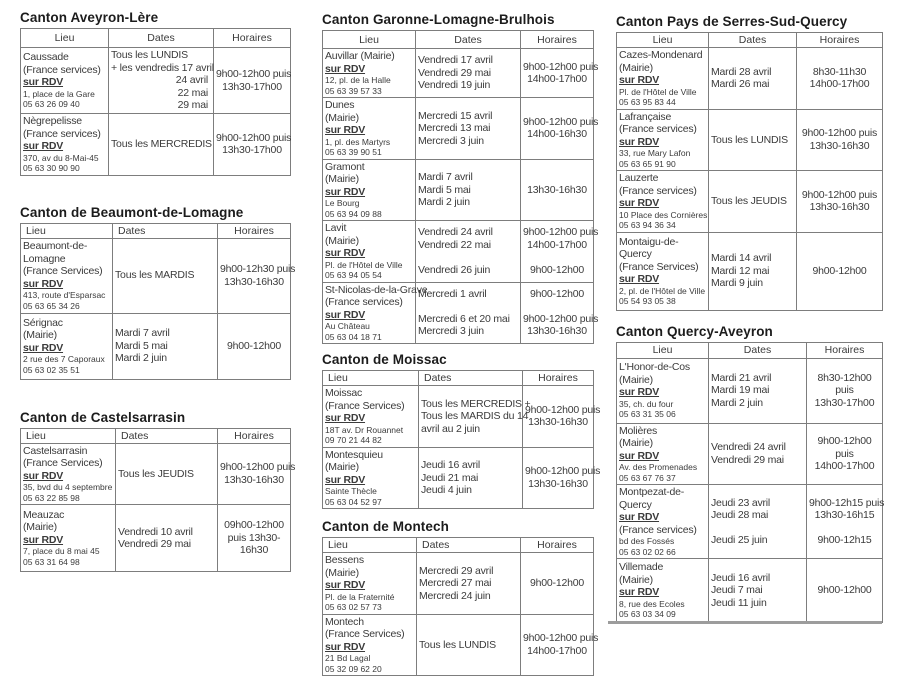 The width and height of the screenshot is (900, 676). Describe the element at coordinates (748, 447) in the screenshot. I see `dates-line: Vendredi 24 avril` at that location.